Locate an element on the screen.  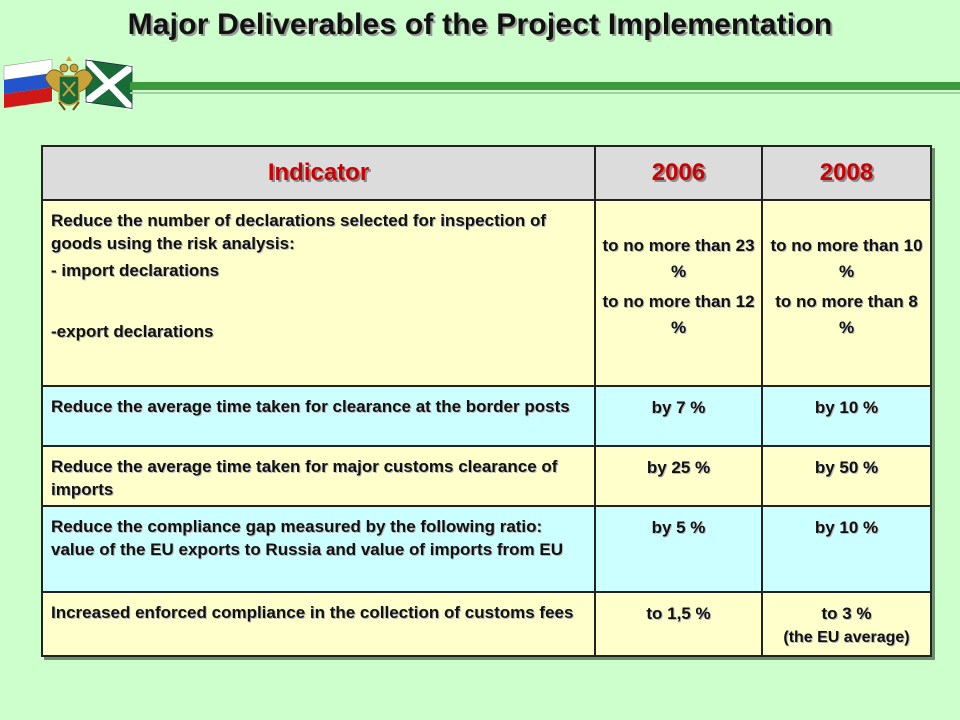
header-indicator: Indicator is located at coordinates (318, 173).